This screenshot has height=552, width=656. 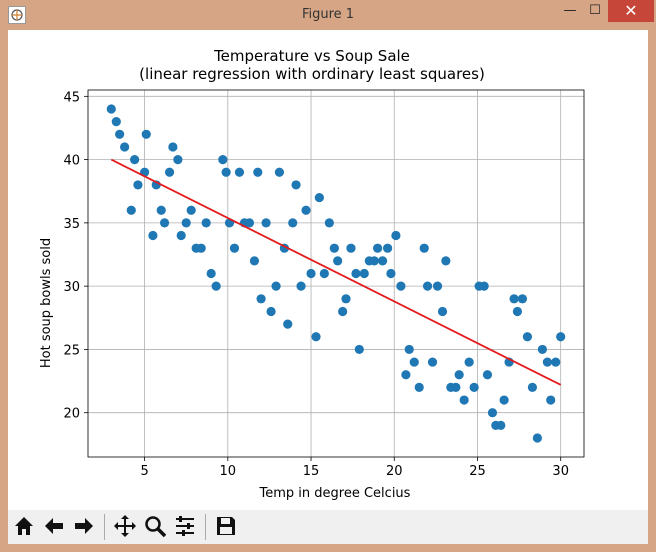 What do you see at coordinates (144, 471) in the screenshot?
I see `x-tick-label: 5` at bounding box center [144, 471].